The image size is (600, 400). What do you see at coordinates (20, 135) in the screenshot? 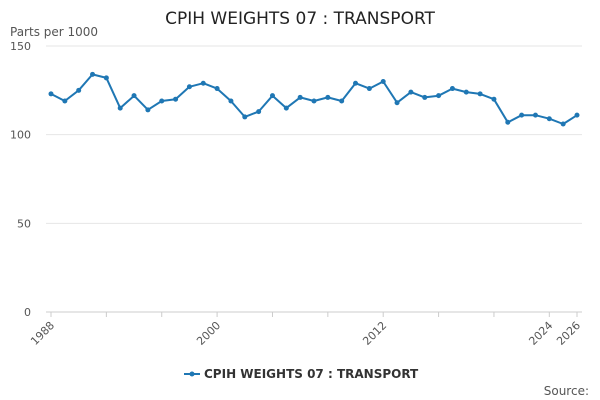
I see `y-tick-label: 100` at bounding box center [20, 135].